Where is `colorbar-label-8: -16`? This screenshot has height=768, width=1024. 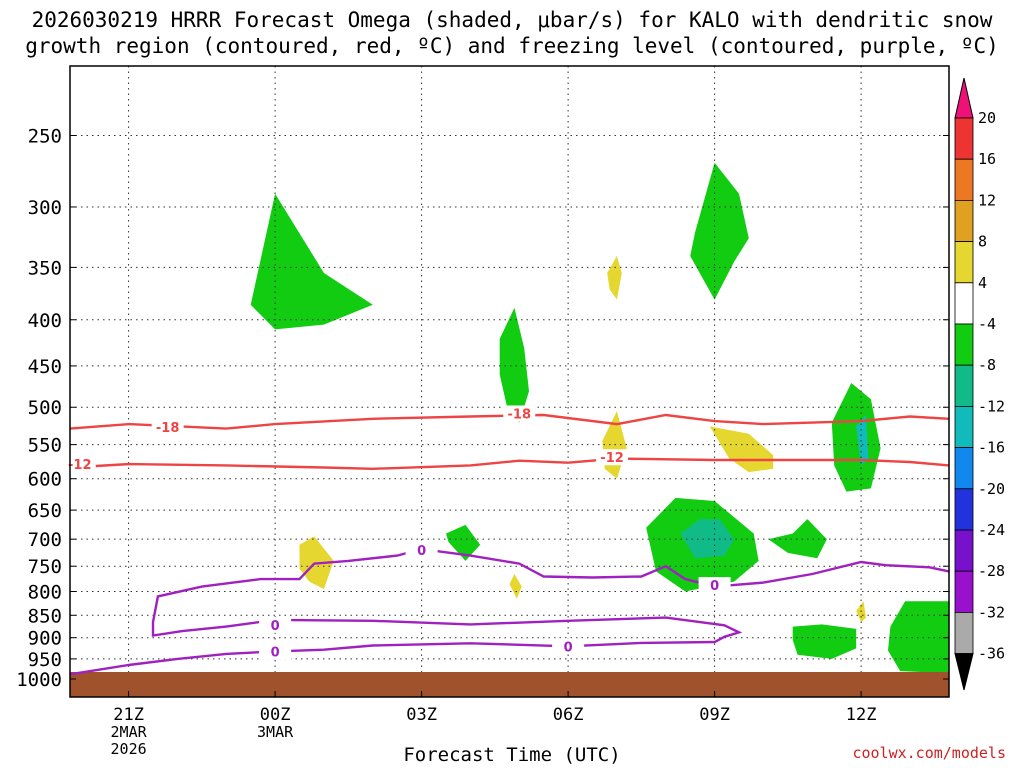
colorbar-label-8: -16 is located at coordinates (991, 448).